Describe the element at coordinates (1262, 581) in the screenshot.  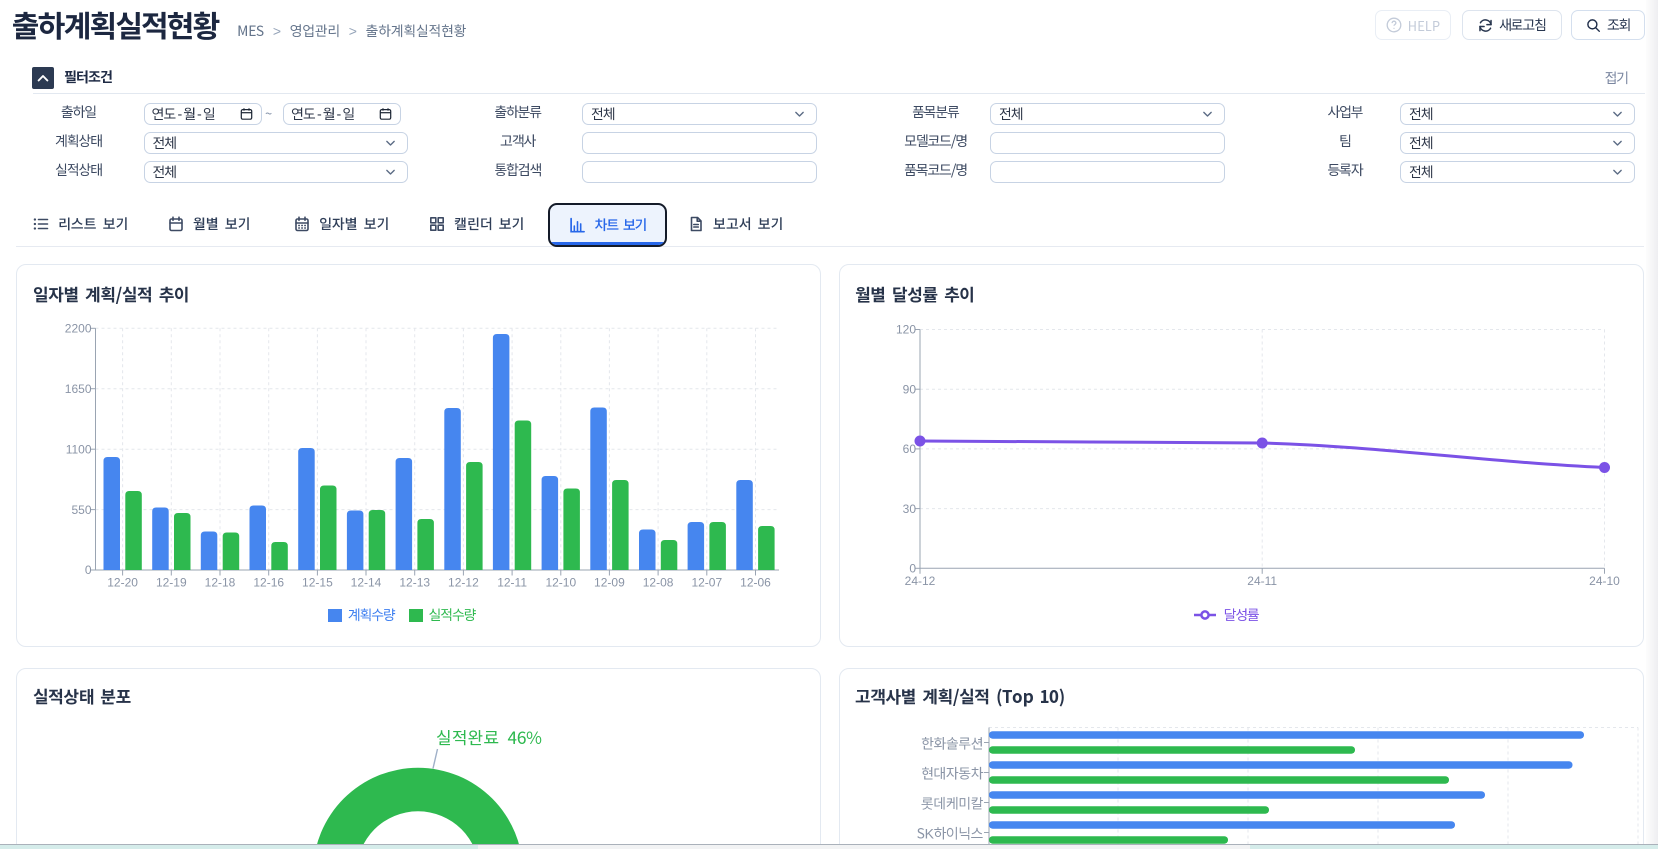
I see `svg-text: 24-11` at that location.